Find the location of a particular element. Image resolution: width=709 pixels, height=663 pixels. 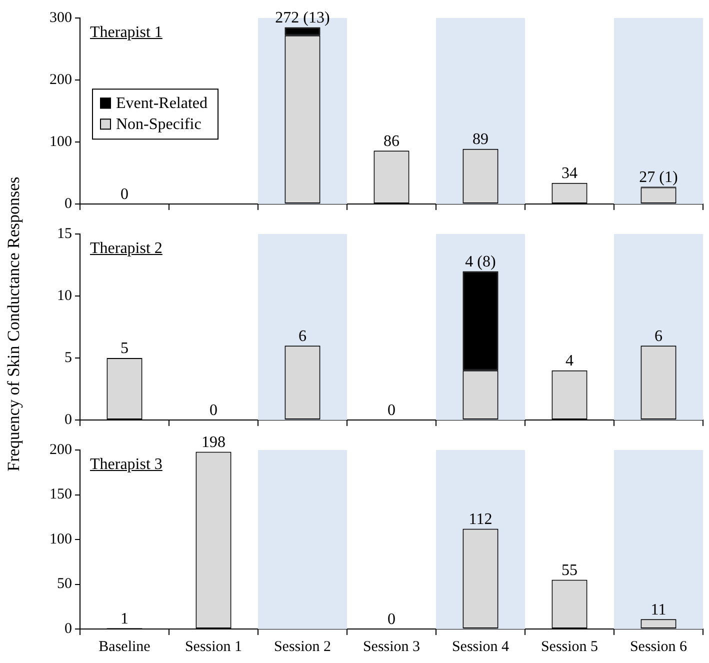

chart-title: Therapist 1 is located at coordinates (126, 33).